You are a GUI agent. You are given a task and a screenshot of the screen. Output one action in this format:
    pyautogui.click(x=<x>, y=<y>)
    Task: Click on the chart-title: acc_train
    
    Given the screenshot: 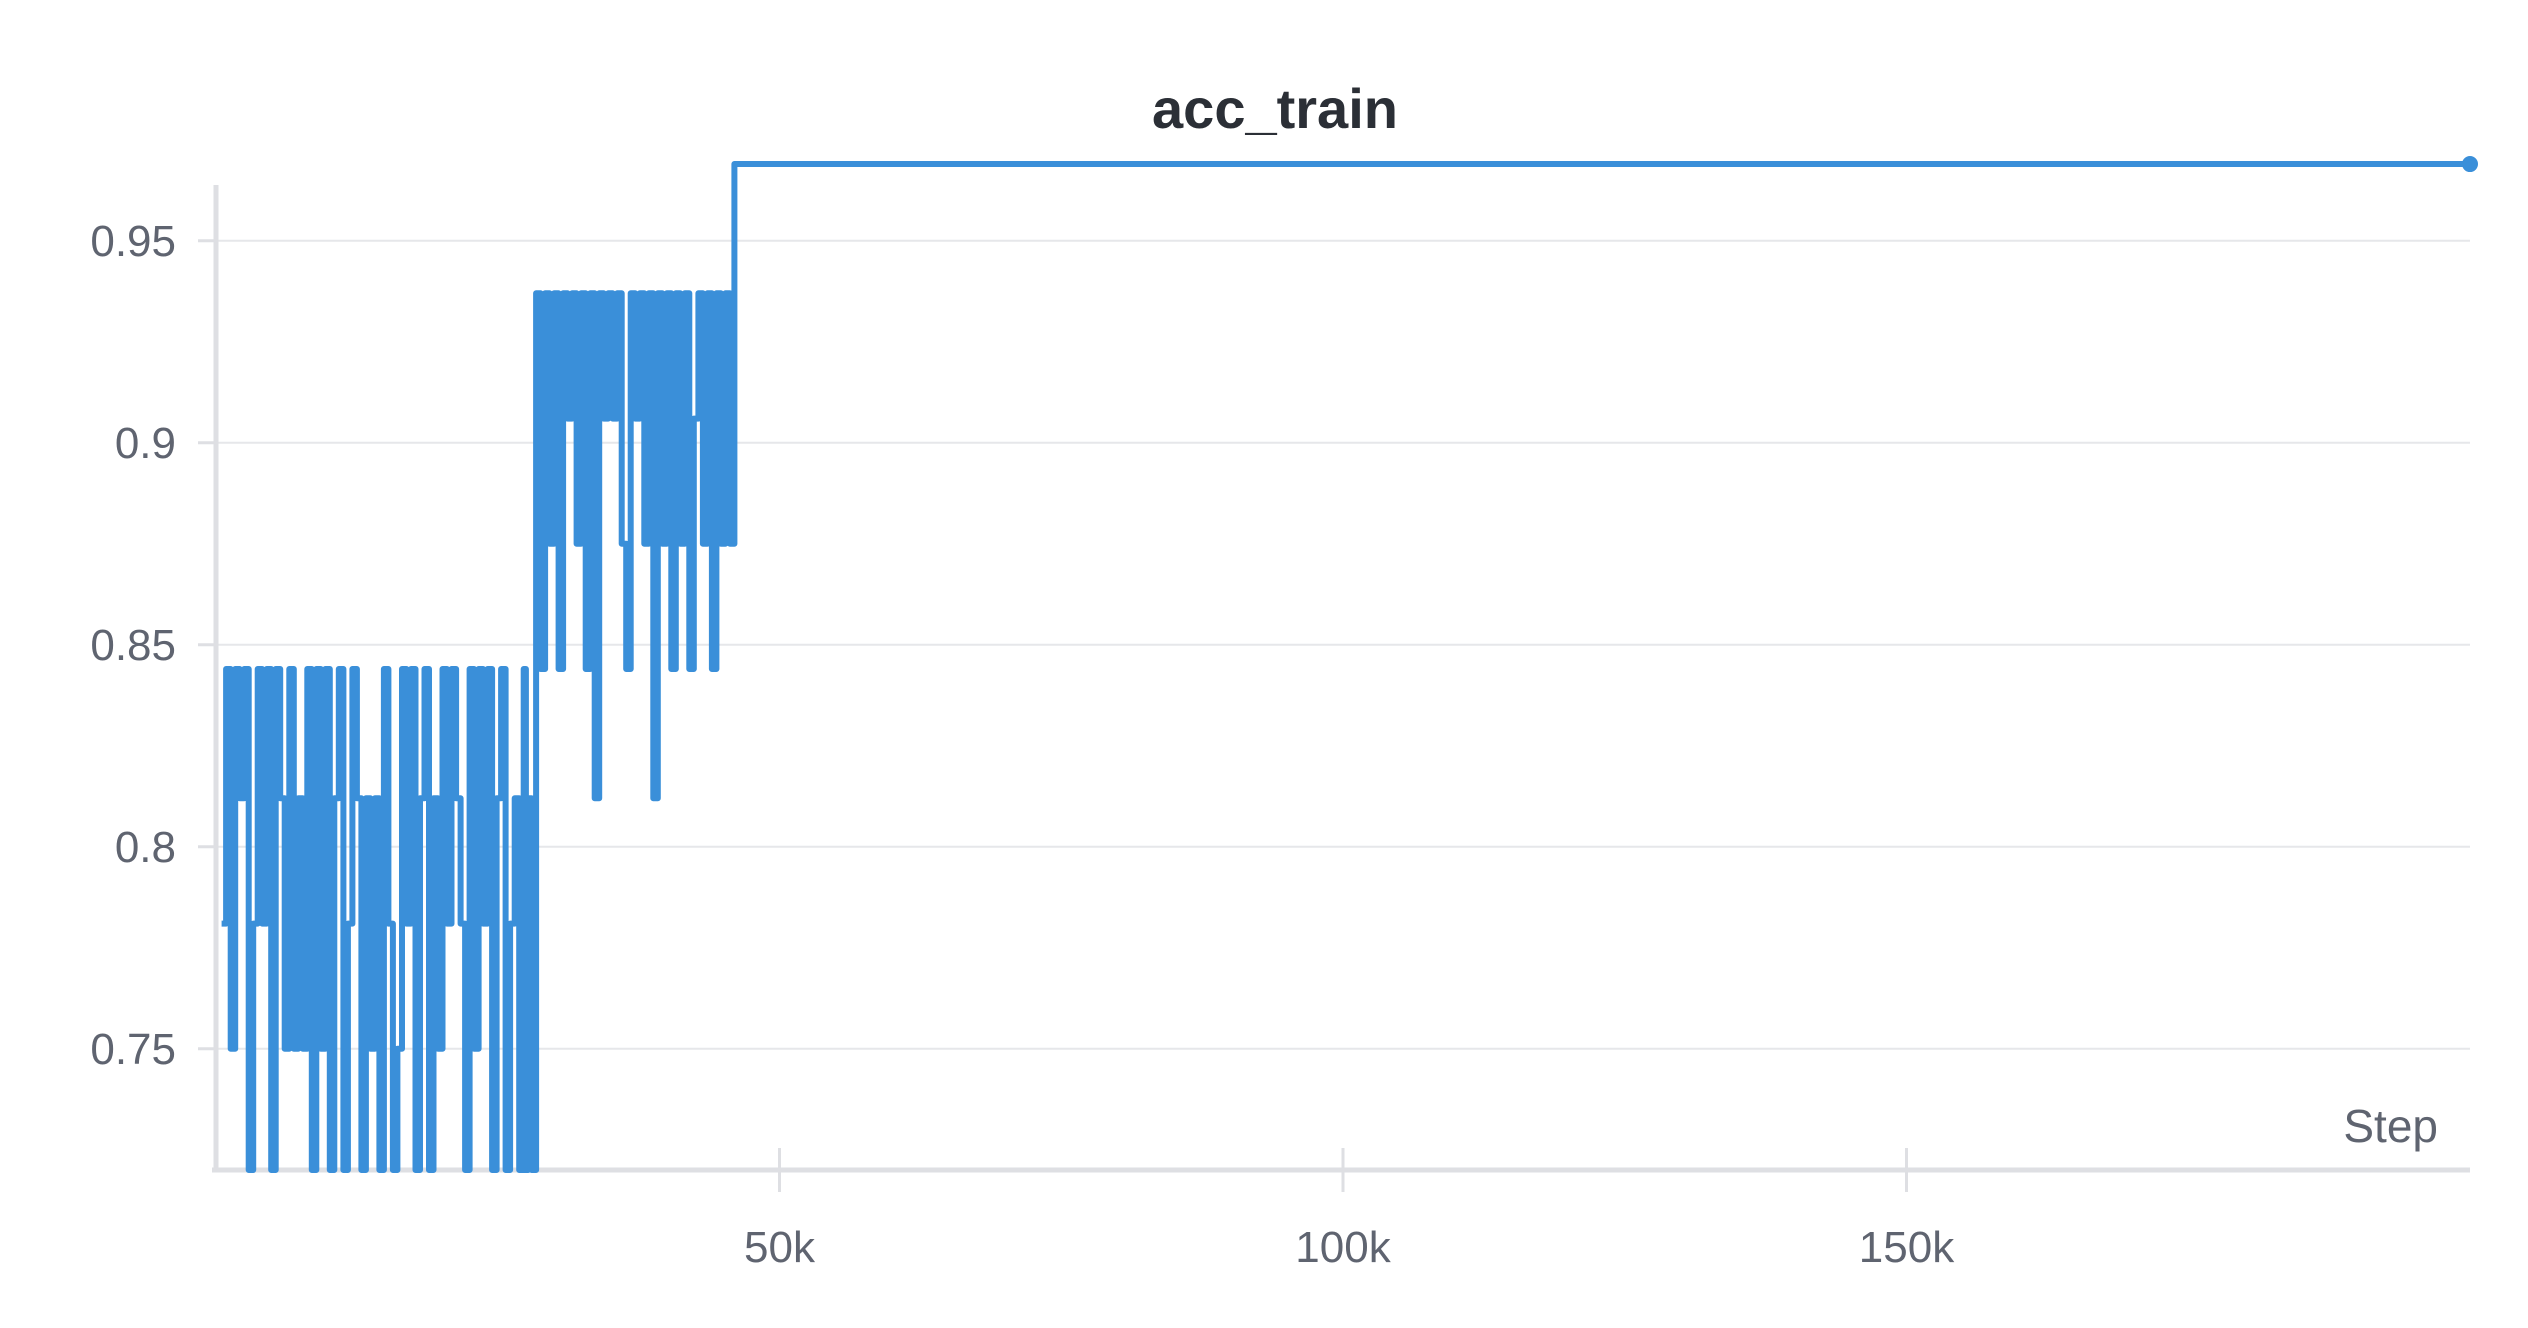 What is the action you would take?
    pyautogui.click(x=1275, y=108)
    